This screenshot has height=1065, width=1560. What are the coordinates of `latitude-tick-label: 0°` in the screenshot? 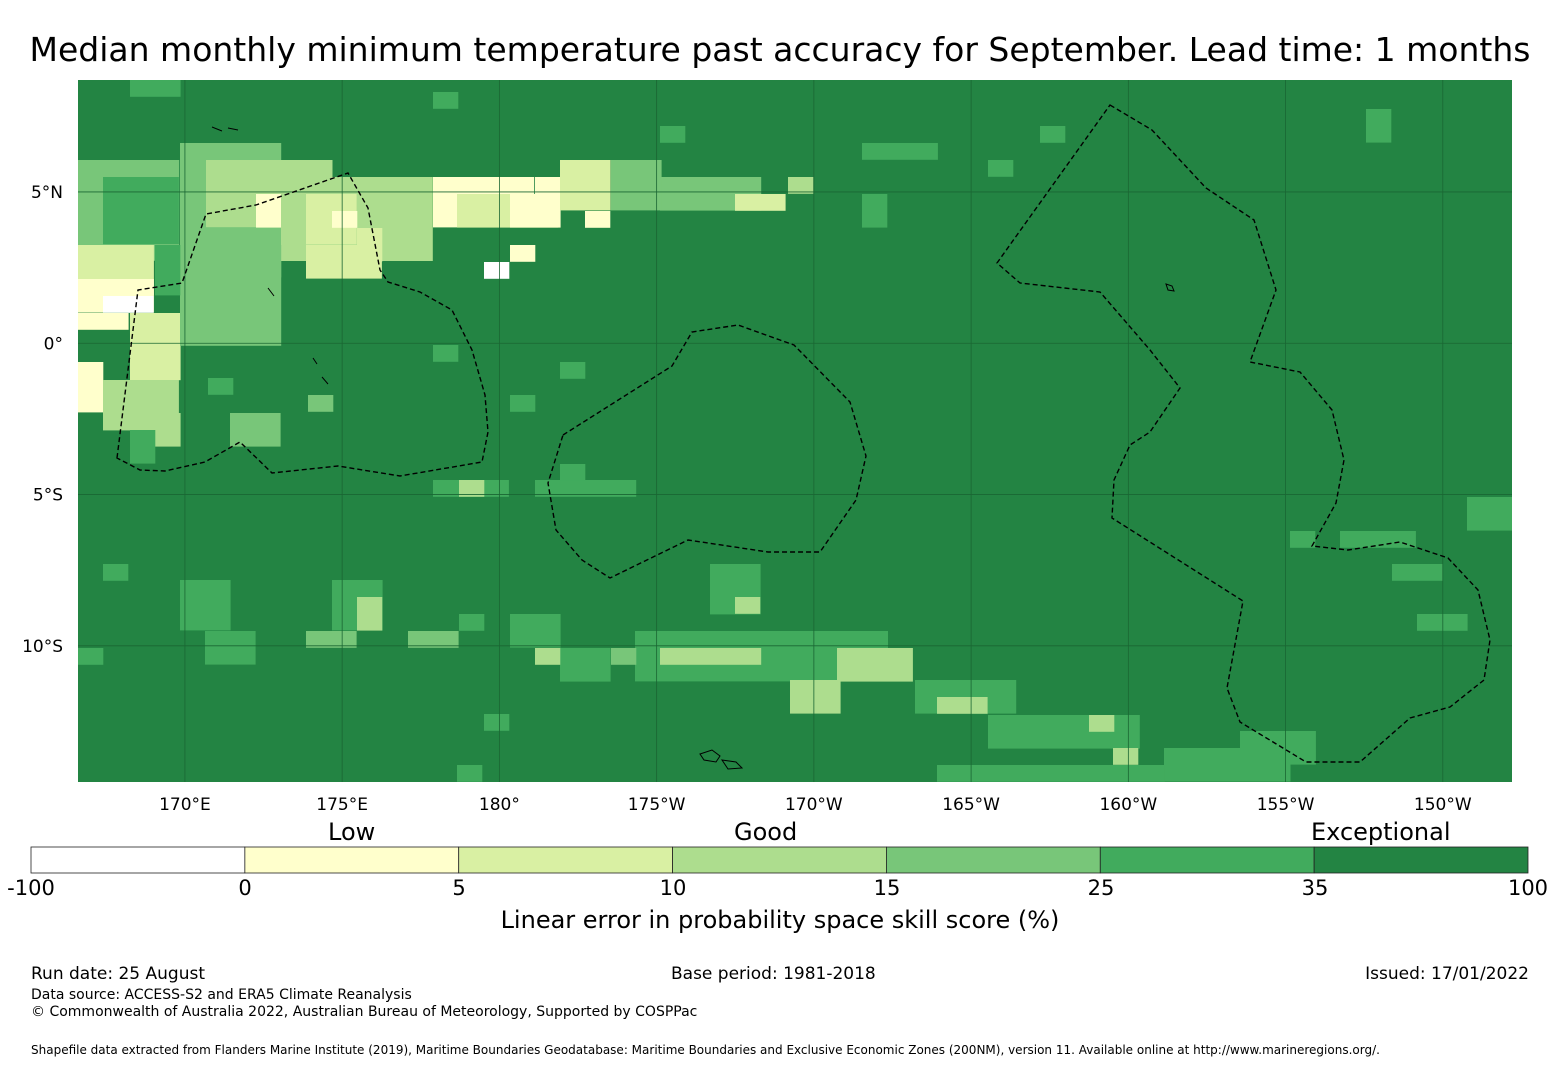 It's located at (53, 344).